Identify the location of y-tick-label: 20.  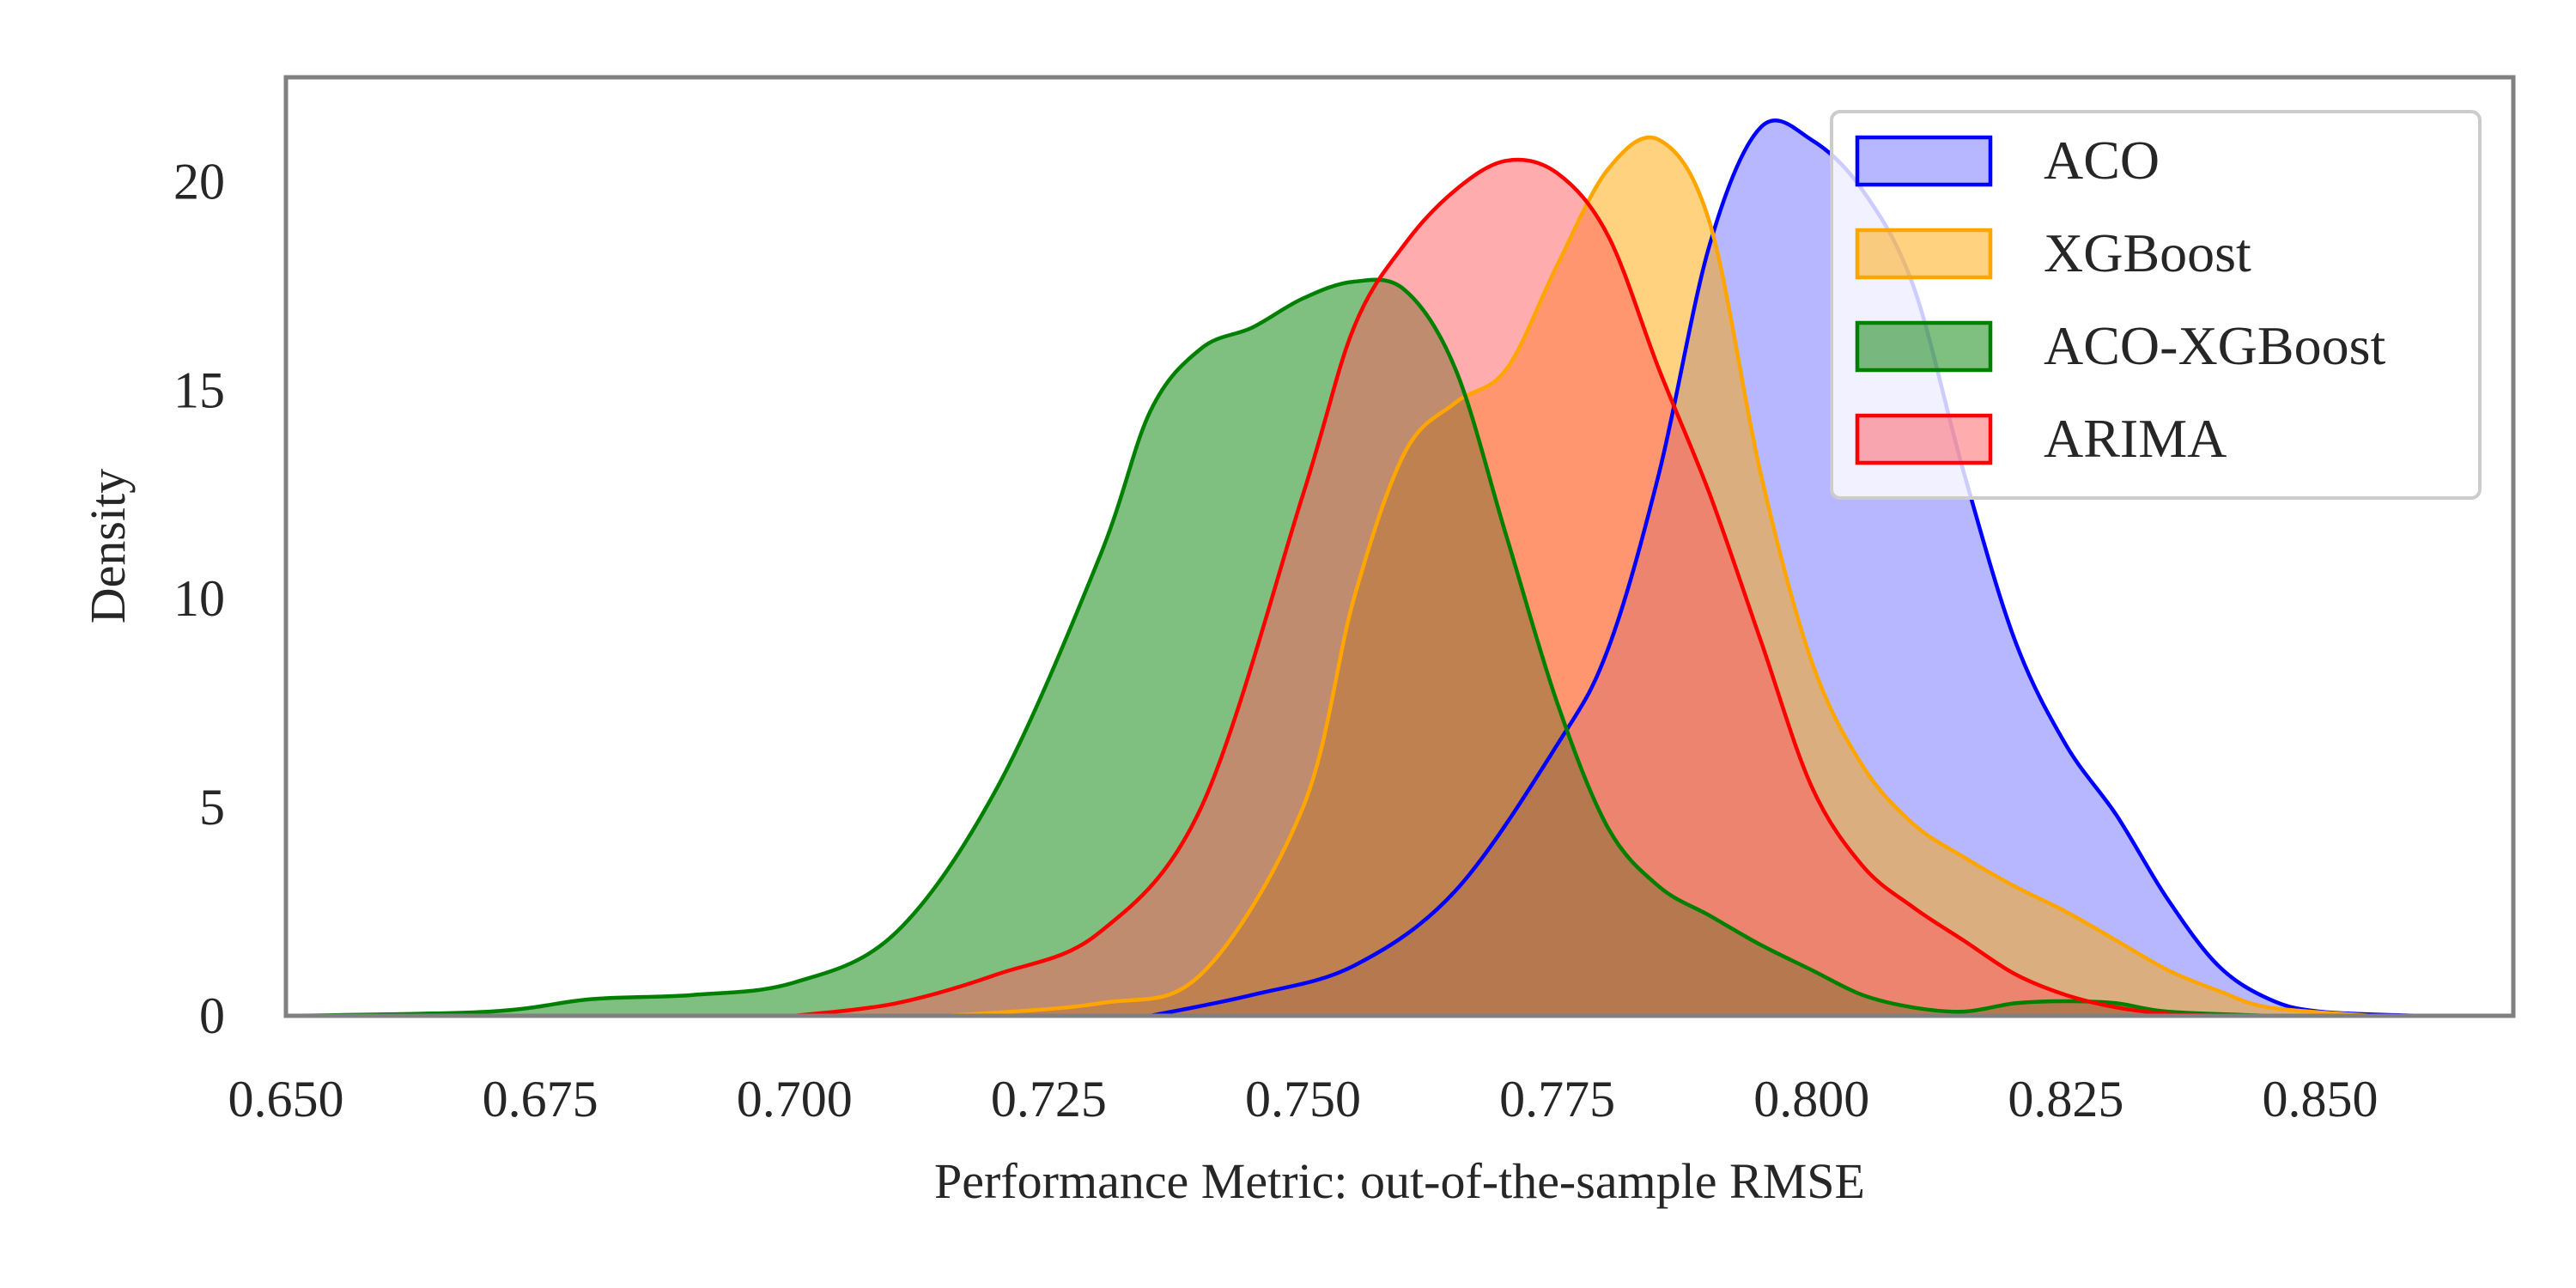
(199, 181).